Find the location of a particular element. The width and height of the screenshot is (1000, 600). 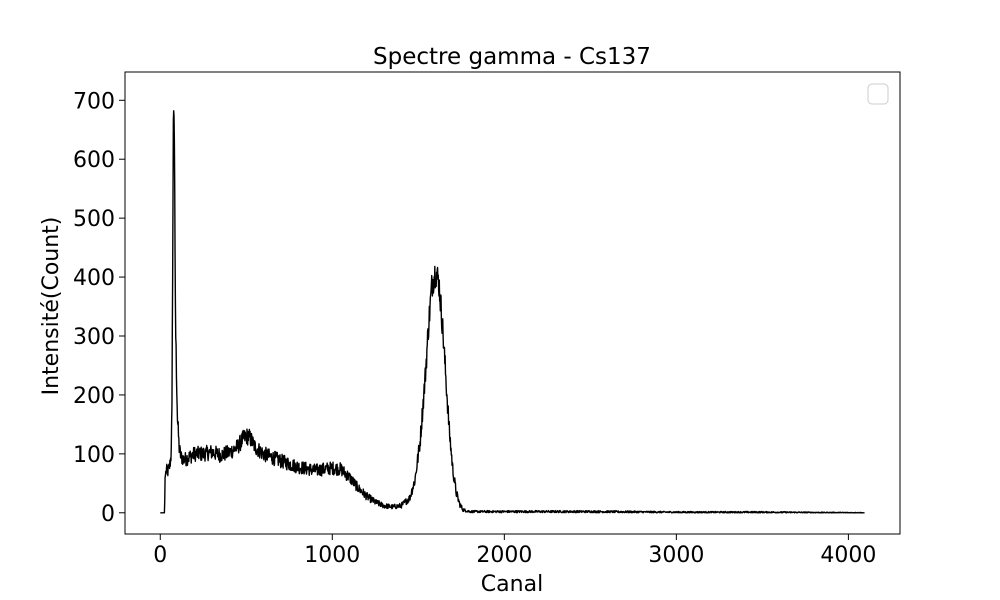

y-tick-label: 400 is located at coordinates (94, 278).